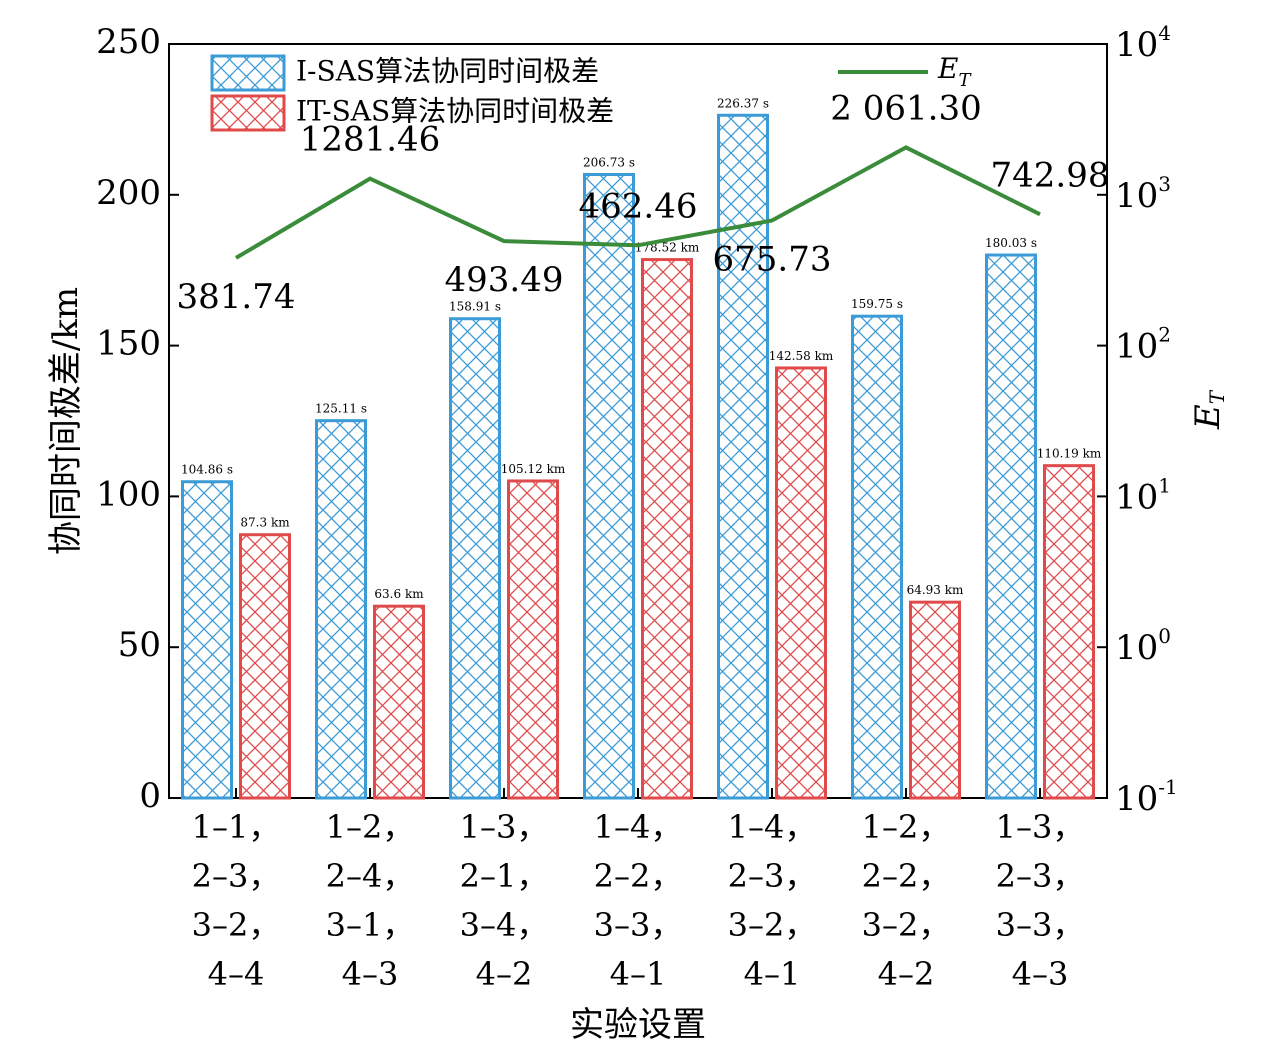  What do you see at coordinates (370, 140) in the screenshot?
I see `et-value-label: 1281.46` at bounding box center [370, 140].